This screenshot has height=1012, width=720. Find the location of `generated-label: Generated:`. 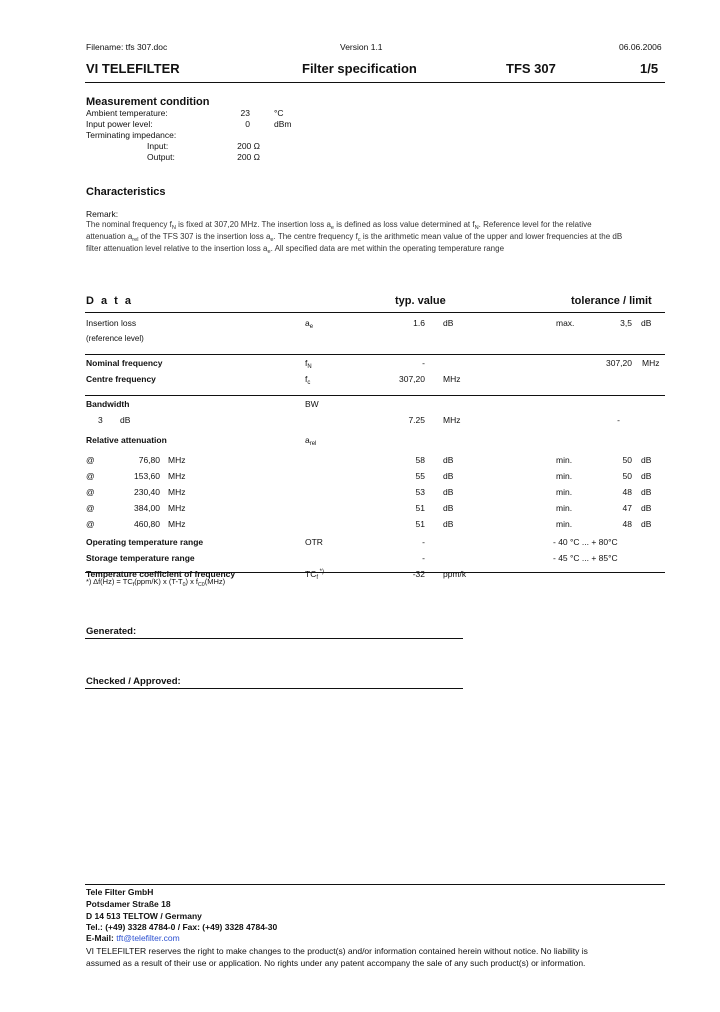

generated-label: Generated: is located at coordinates (111, 631).